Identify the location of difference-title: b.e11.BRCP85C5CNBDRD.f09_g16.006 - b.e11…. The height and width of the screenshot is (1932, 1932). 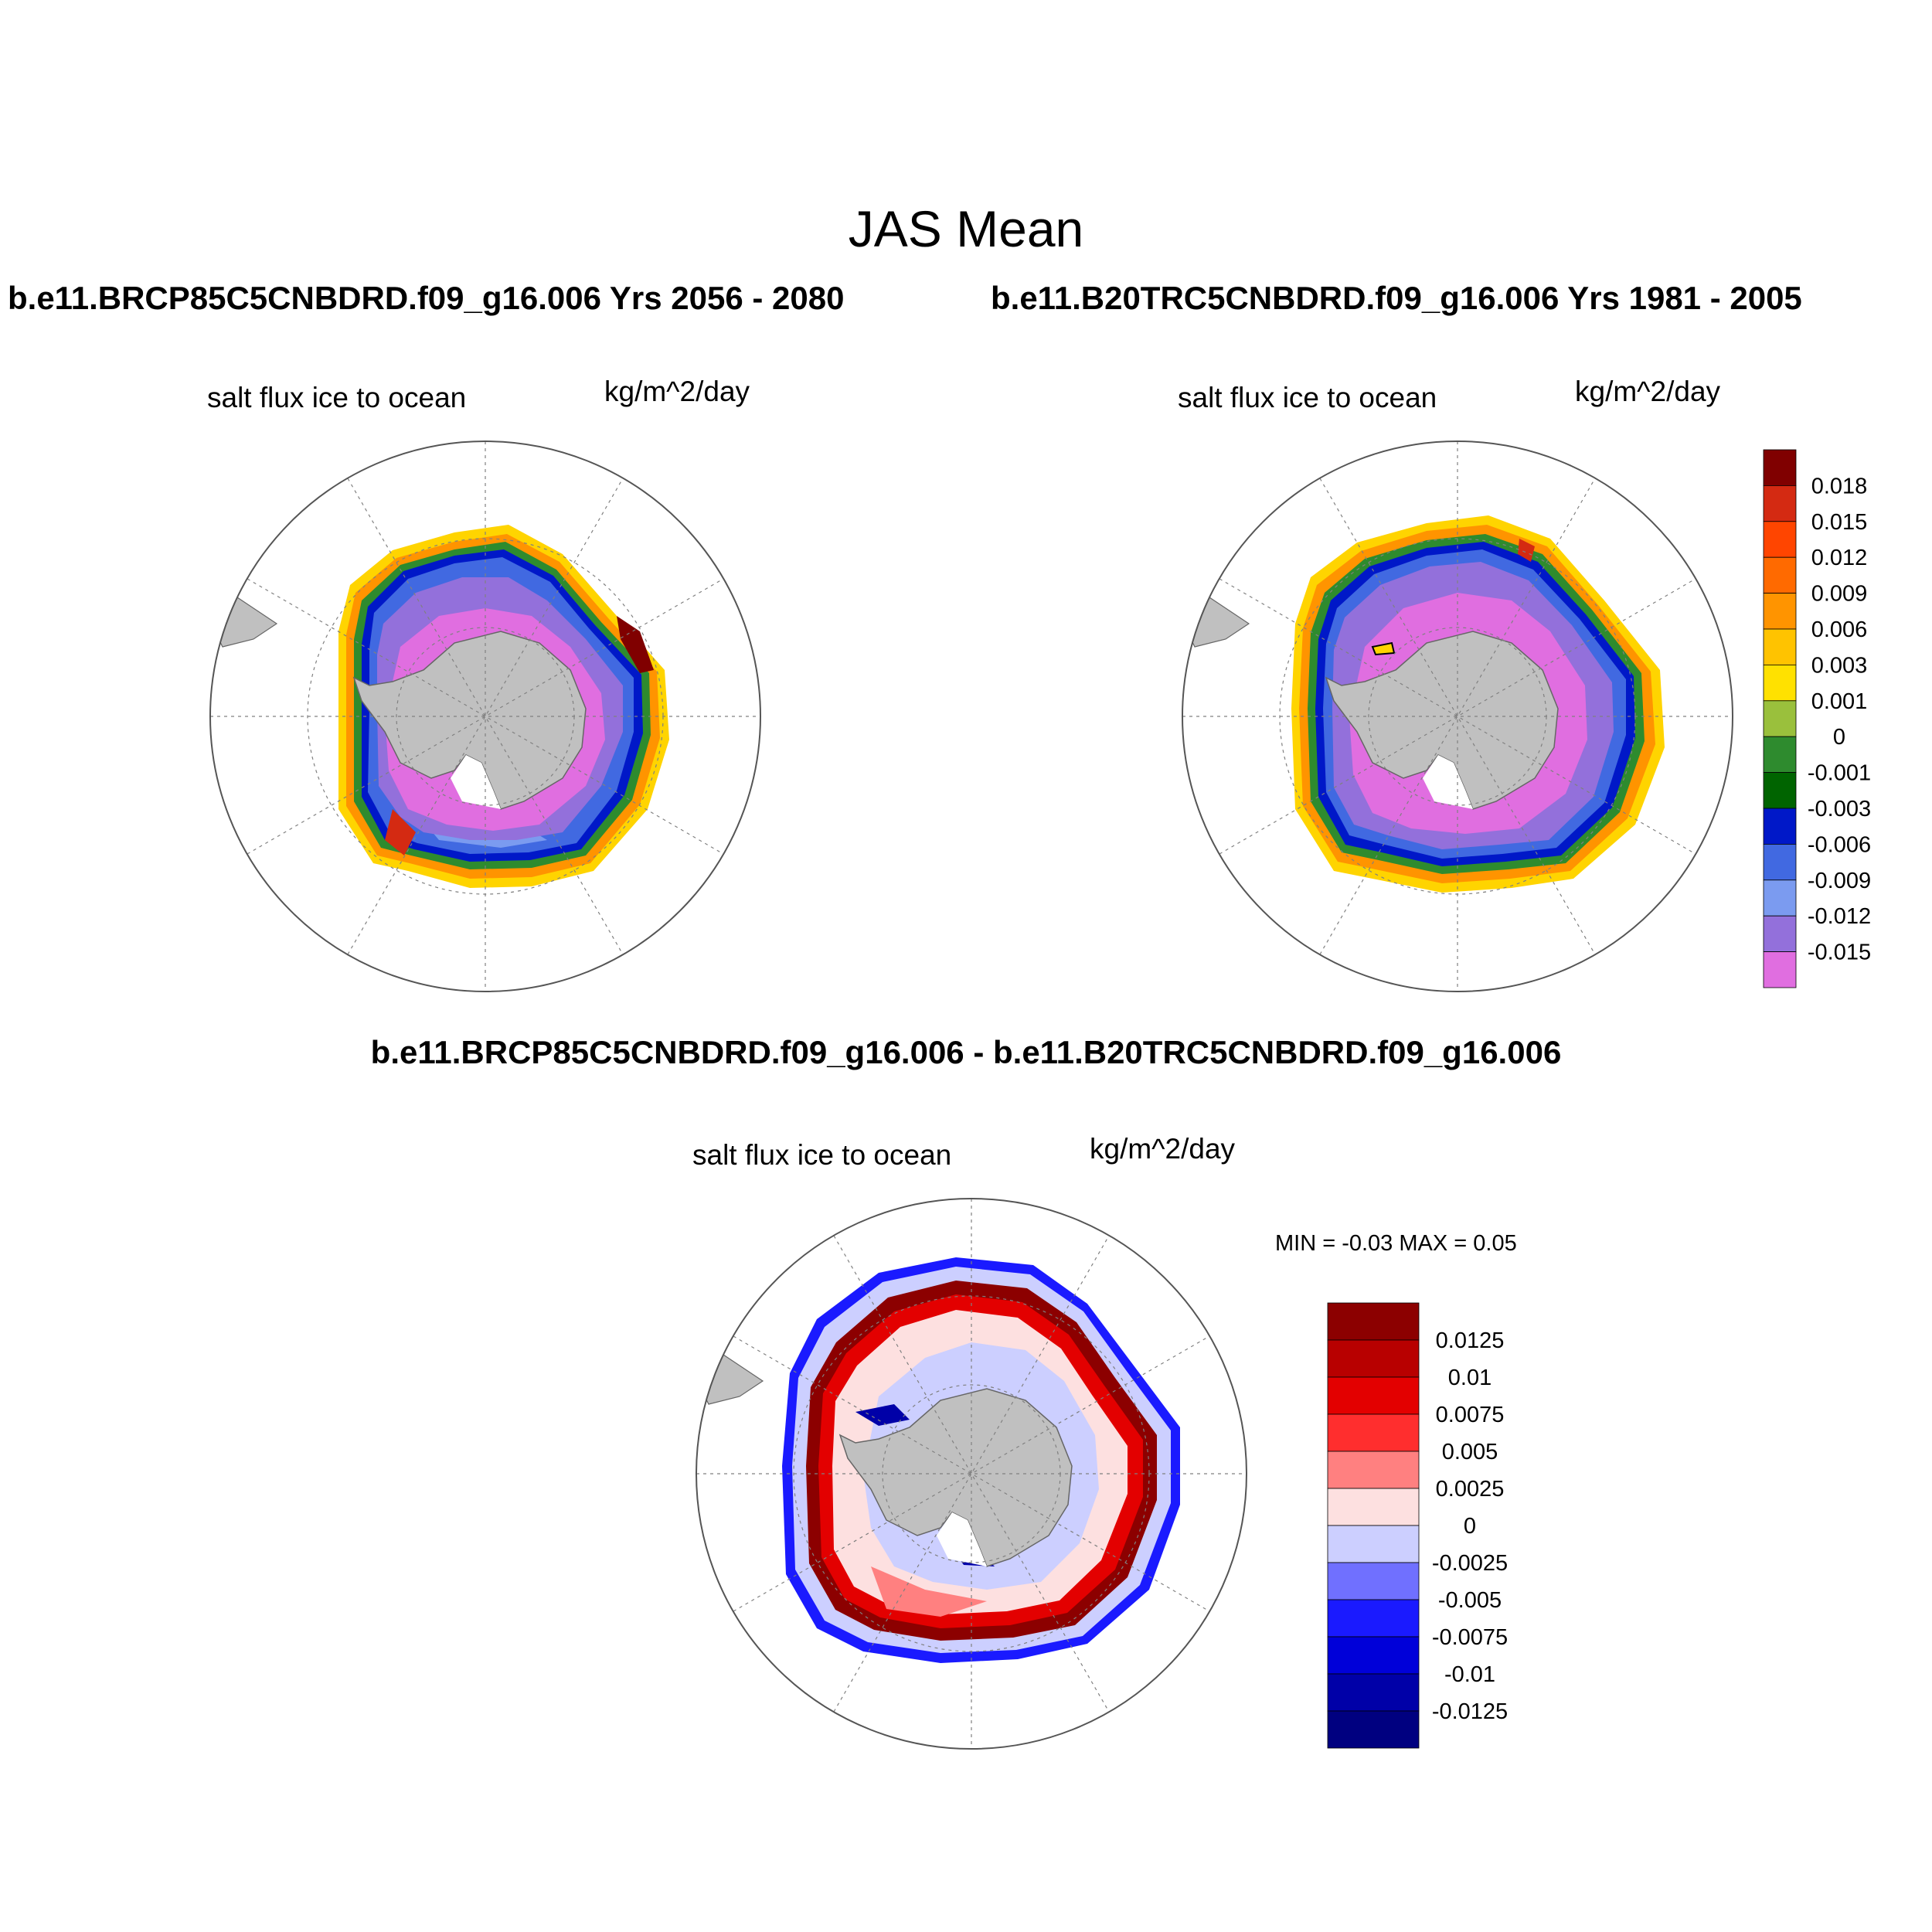
(966, 1052).